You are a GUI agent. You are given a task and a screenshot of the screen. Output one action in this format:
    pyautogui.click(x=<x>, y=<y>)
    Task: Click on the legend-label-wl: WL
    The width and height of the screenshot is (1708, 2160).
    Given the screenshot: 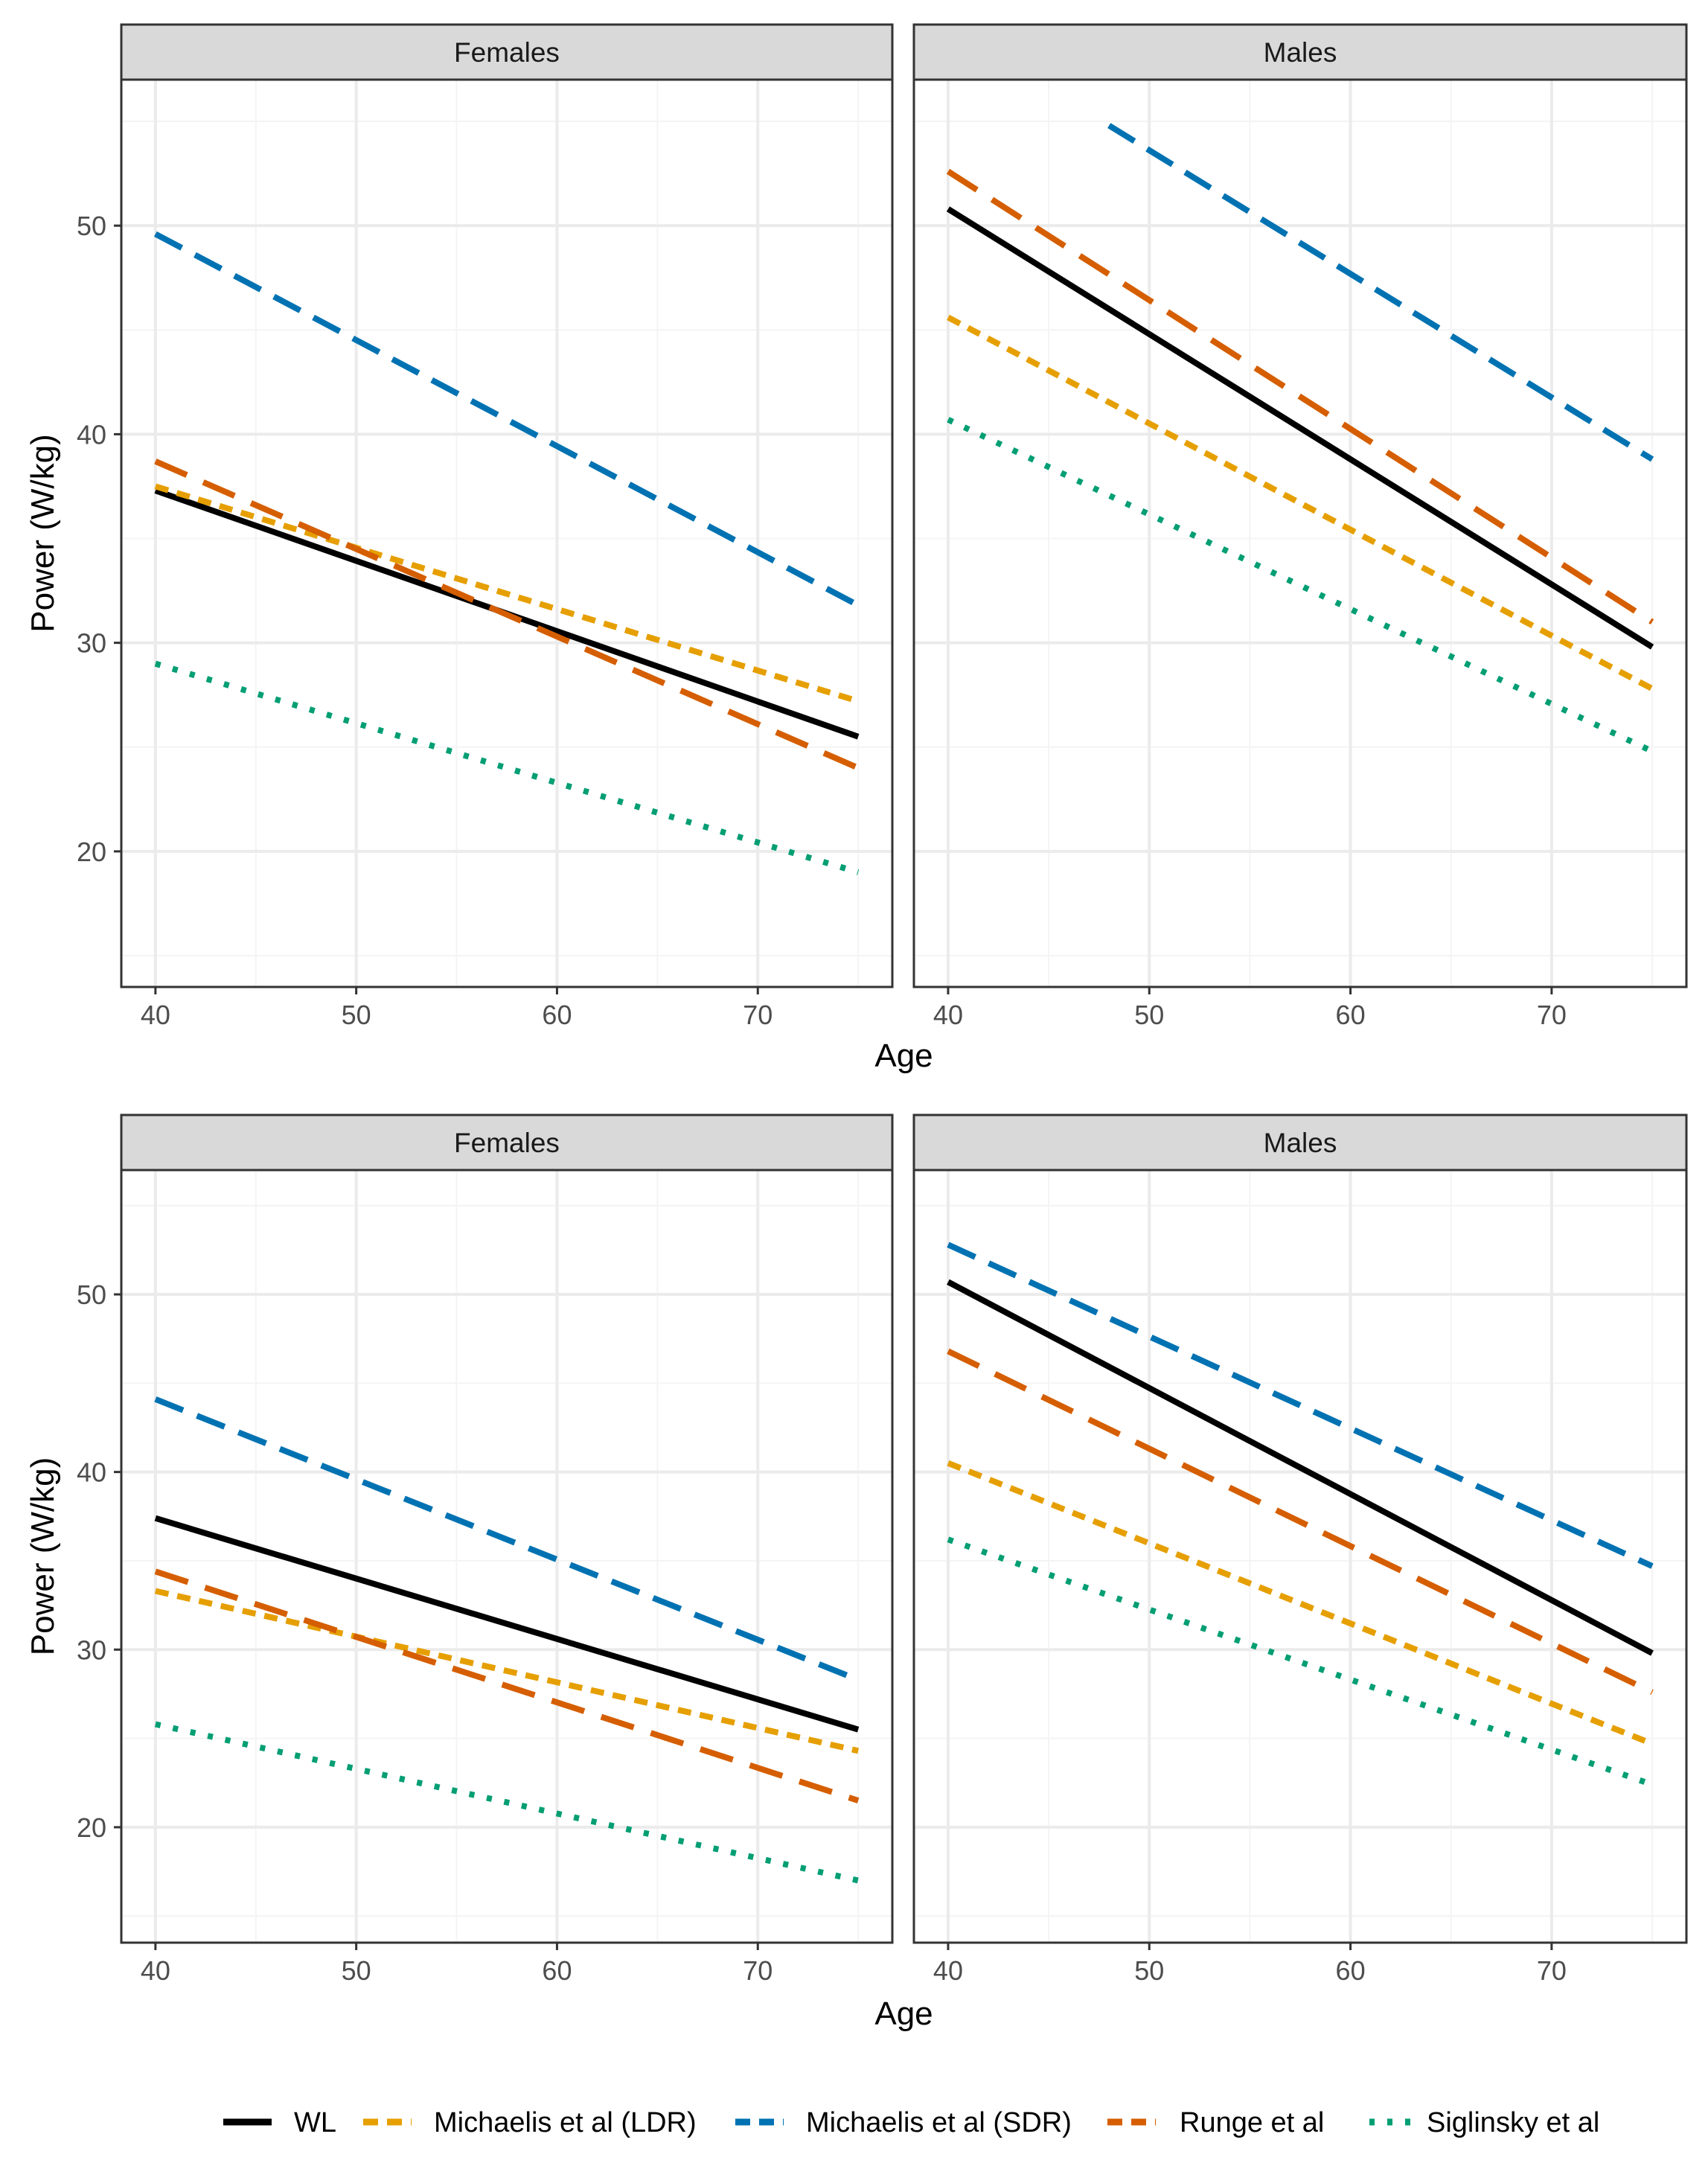 What is the action you would take?
    pyautogui.click(x=315, y=2122)
    